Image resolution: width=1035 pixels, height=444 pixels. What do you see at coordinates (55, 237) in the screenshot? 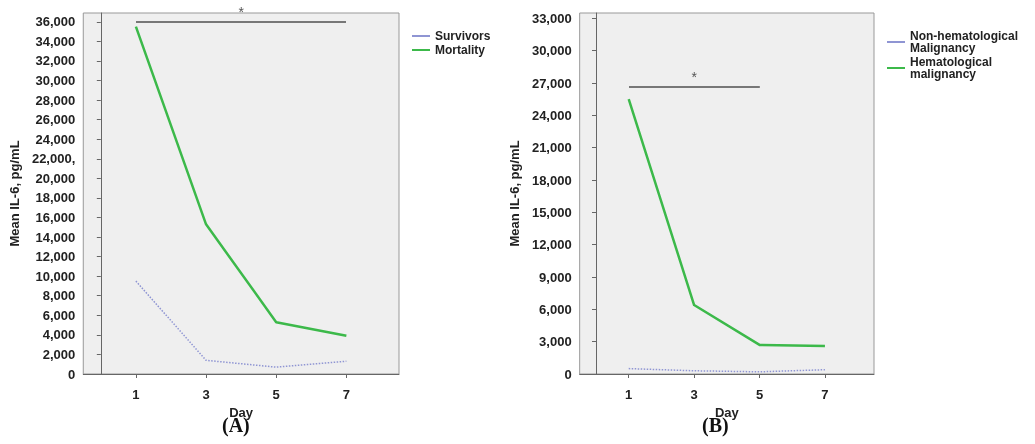
I see `y-tick-label: 14,000` at bounding box center [55, 237].